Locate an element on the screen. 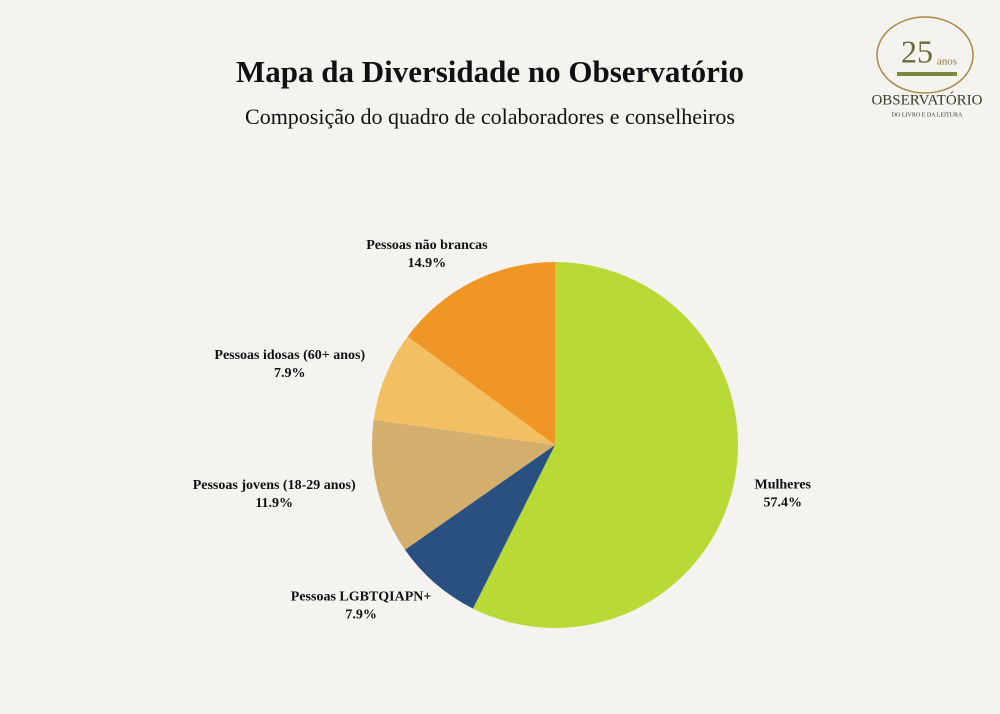  slice-label: Pessoas LGBTQIAPN+ is located at coordinates (361, 596).